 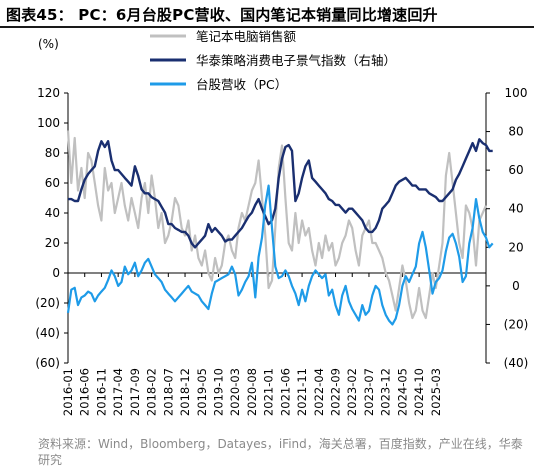 What do you see at coordinates (516, 93) in the screenshot?
I see `right-tick-label: 100` at bounding box center [516, 93].